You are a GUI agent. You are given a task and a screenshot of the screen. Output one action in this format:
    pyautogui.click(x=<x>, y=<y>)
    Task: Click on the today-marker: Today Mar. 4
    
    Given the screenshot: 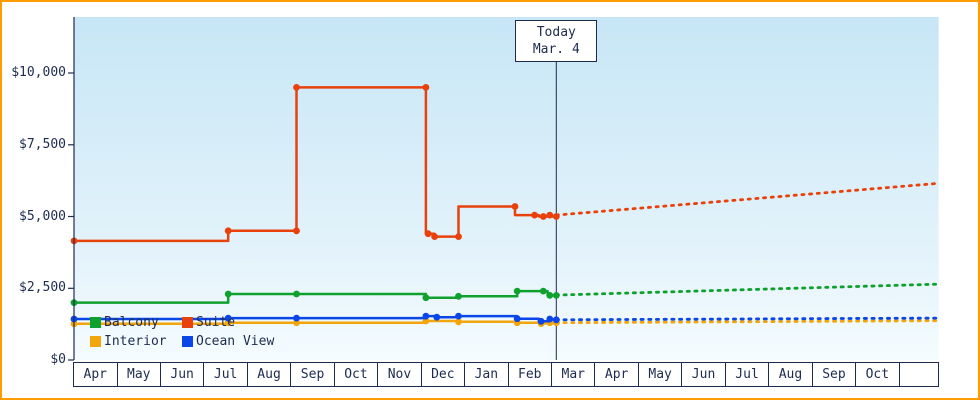 What is the action you would take?
    pyautogui.click(x=556, y=41)
    